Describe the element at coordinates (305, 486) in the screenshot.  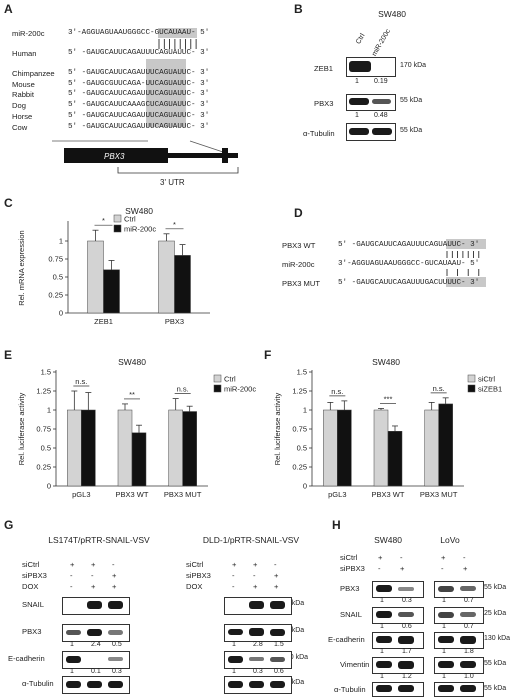
I see `y-tick-label: 0` at that location.